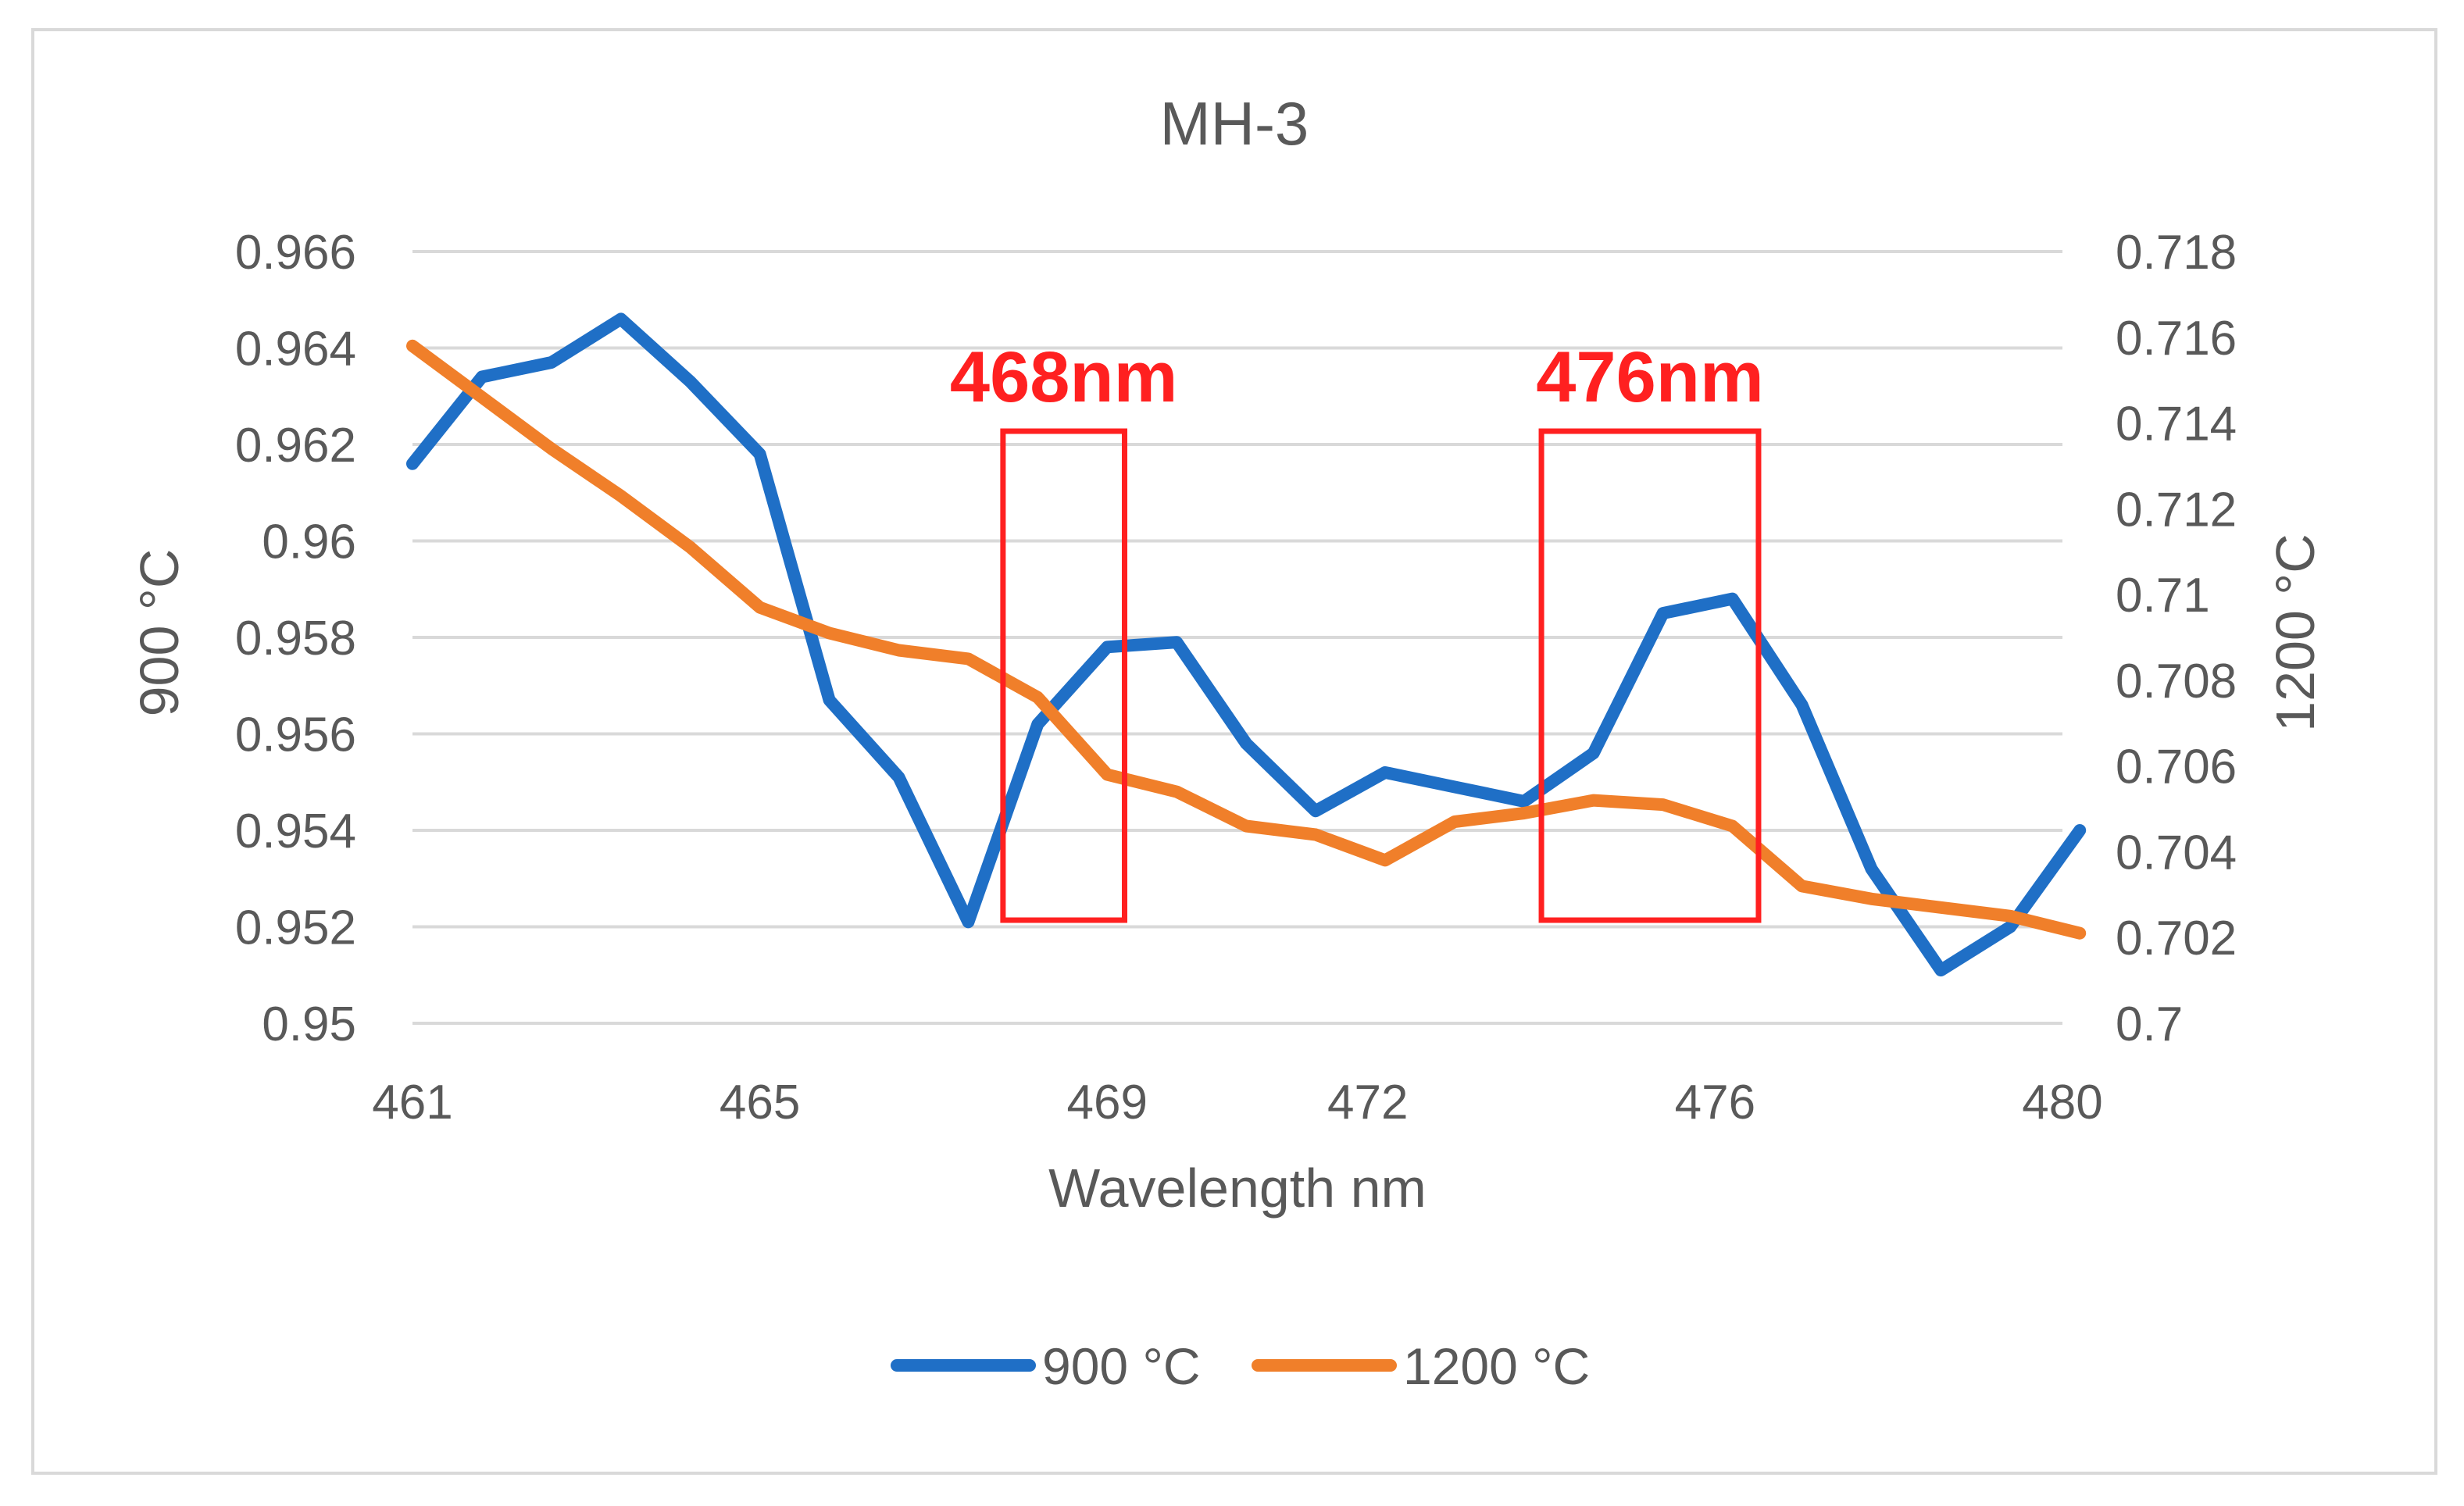 The image size is (2464, 1506). I want to click on y-right-tick-label: 0.714, so click(2176, 424).